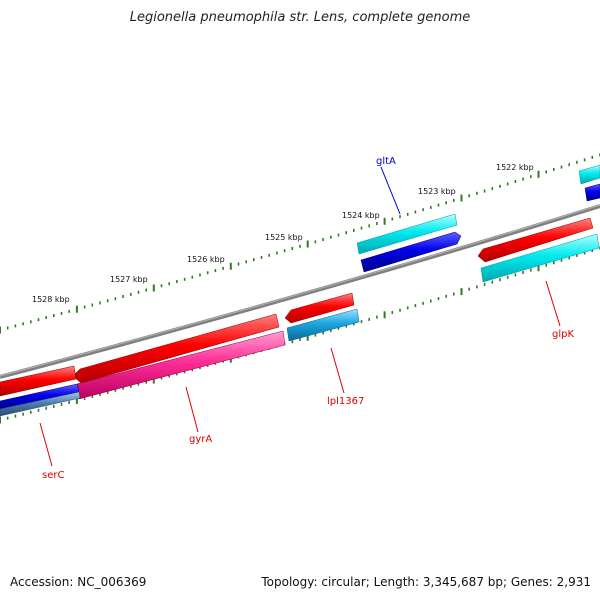 The height and width of the screenshot is (600, 600). Describe the element at coordinates (200, 439) in the screenshot. I see `gene-label-gyrA: gyrA` at that location.